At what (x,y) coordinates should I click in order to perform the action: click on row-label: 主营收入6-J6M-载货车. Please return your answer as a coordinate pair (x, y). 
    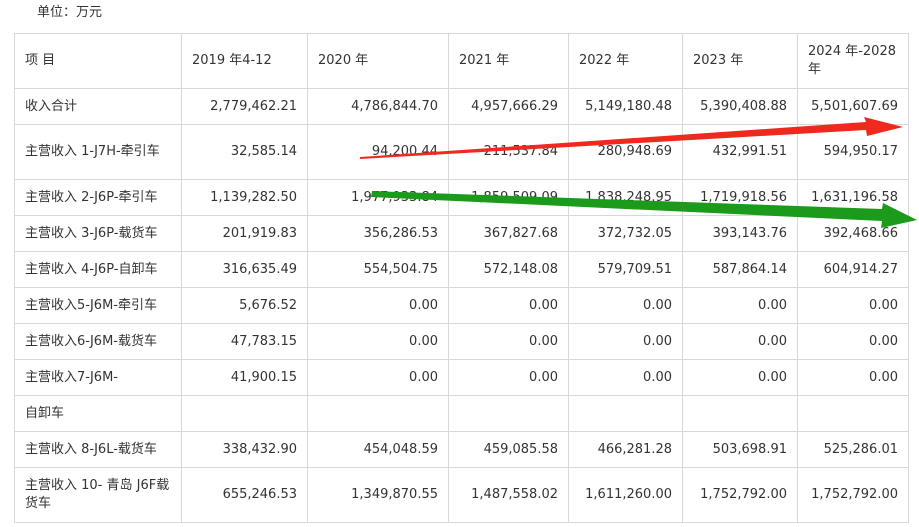
    Looking at the image, I should click on (98, 341).